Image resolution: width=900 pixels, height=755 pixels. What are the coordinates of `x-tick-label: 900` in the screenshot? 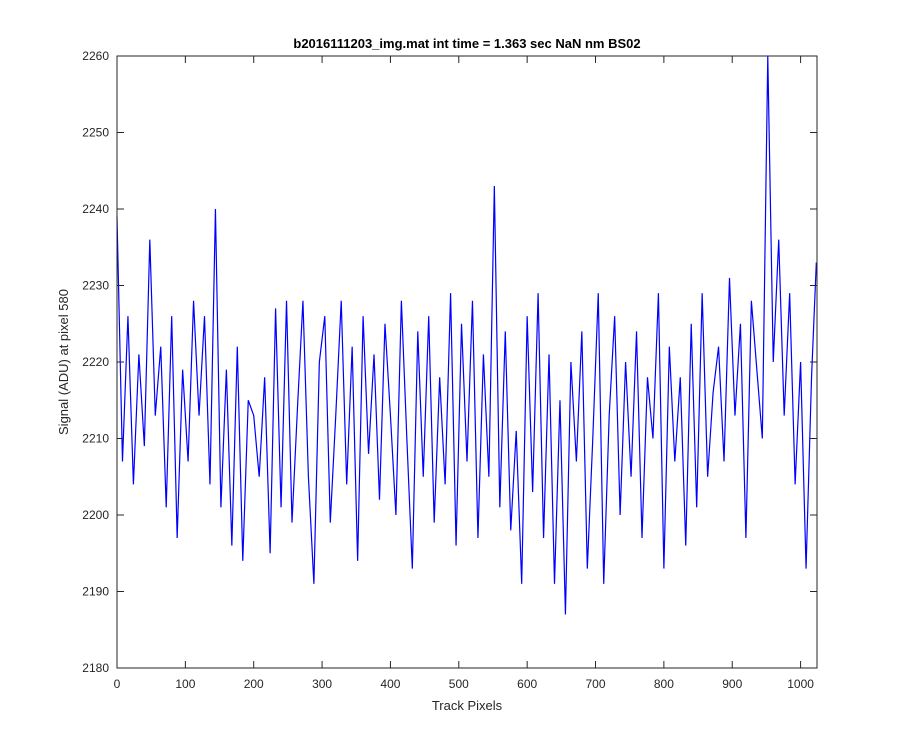 It's located at (732, 684).